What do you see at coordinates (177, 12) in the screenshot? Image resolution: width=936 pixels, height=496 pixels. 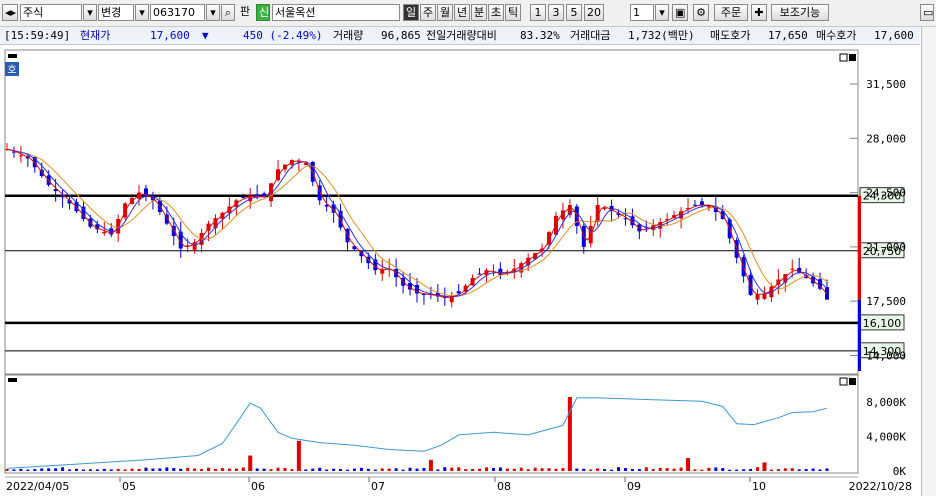 I see `code-input: 063170` at bounding box center [177, 12].